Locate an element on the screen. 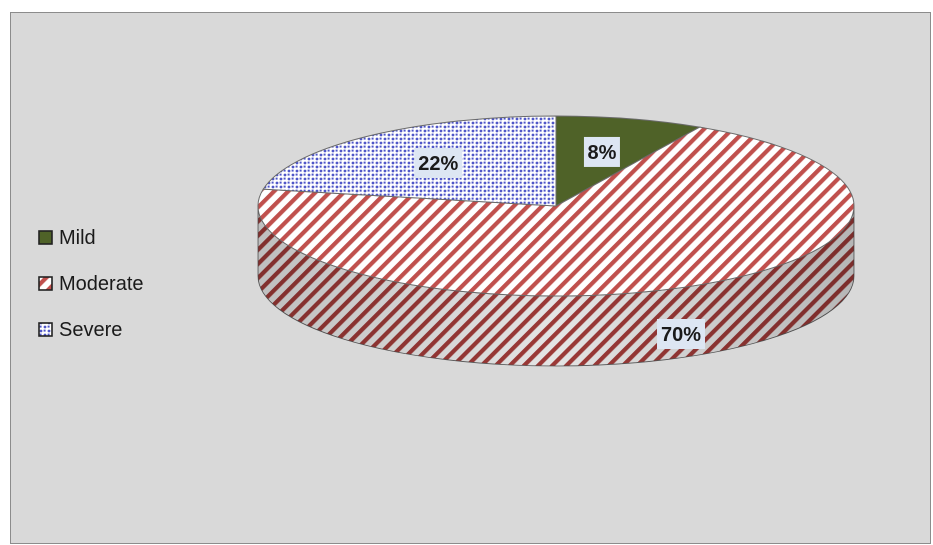  data-label-severe: 22% is located at coordinates (438, 163).